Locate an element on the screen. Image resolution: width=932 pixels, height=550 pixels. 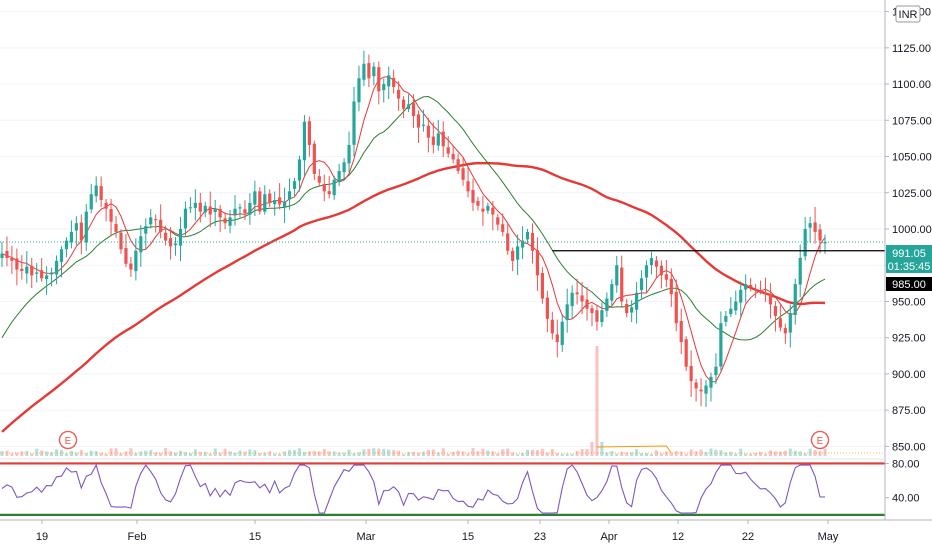
x-tick-label: Mar is located at coordinates (366, 537).